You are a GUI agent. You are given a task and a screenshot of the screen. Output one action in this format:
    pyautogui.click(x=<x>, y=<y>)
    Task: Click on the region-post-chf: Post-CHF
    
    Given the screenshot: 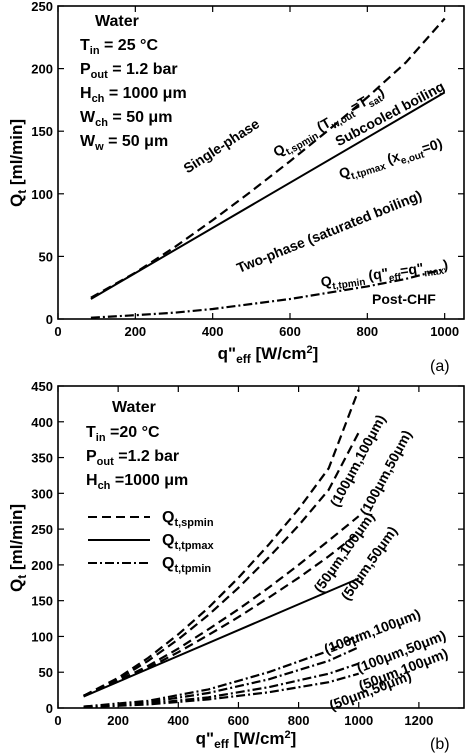 What is the action you would take?
    pyautogui.click(x=404, y=299)
    